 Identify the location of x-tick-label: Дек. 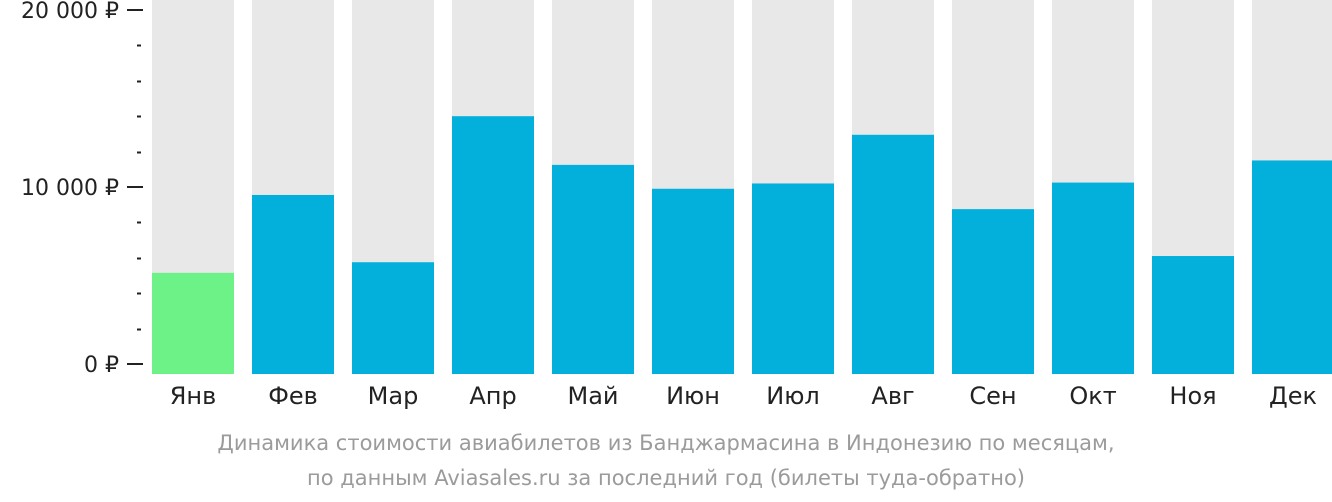
(1293, 396).